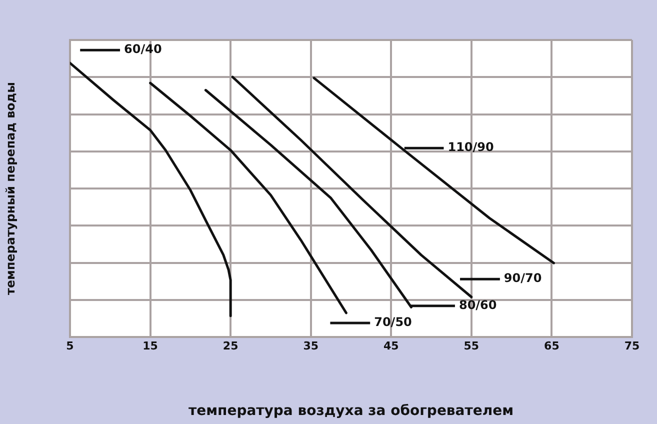 The width and height of the screenshot is (657, 424). I want to click on x-tick-label: 35, so click(311, 345).